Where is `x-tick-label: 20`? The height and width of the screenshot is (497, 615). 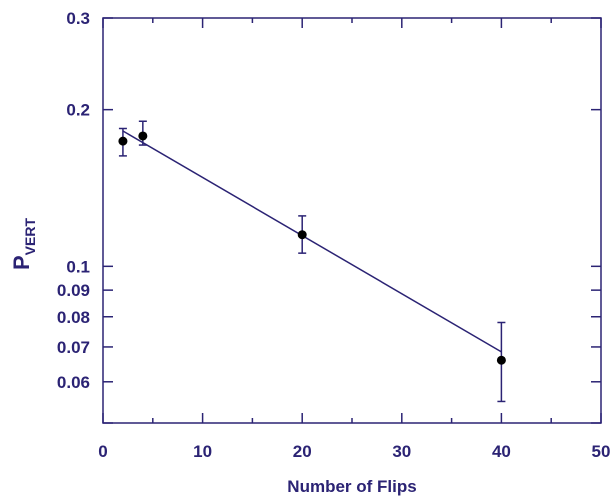
x-tick-label: 20 is located at coordinates (302, 451).